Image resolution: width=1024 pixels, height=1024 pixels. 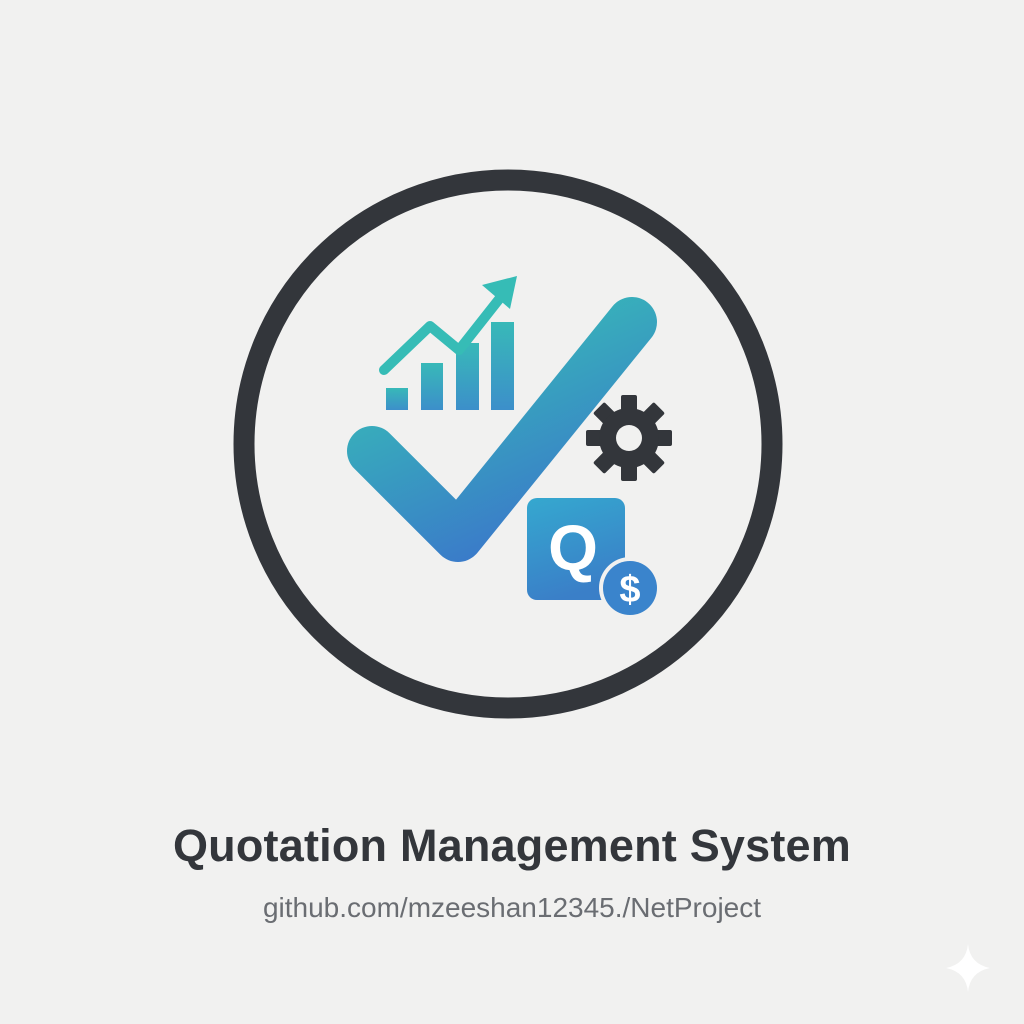 I want to click on dollar-coin-icon: $, so click(x=630, y=588).